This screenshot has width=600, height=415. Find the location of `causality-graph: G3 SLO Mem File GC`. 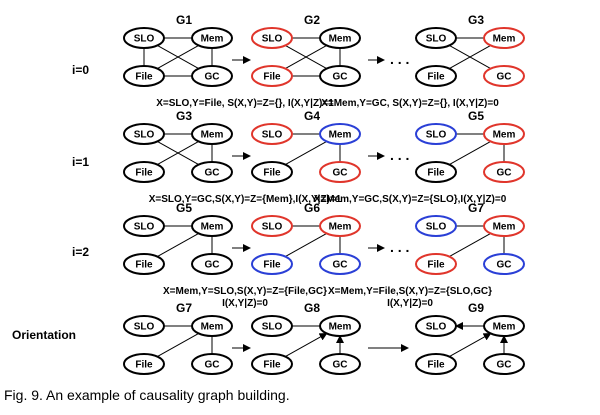

causality-graph: G3 SLO Mem File GC is located at coordinates (178, 146).